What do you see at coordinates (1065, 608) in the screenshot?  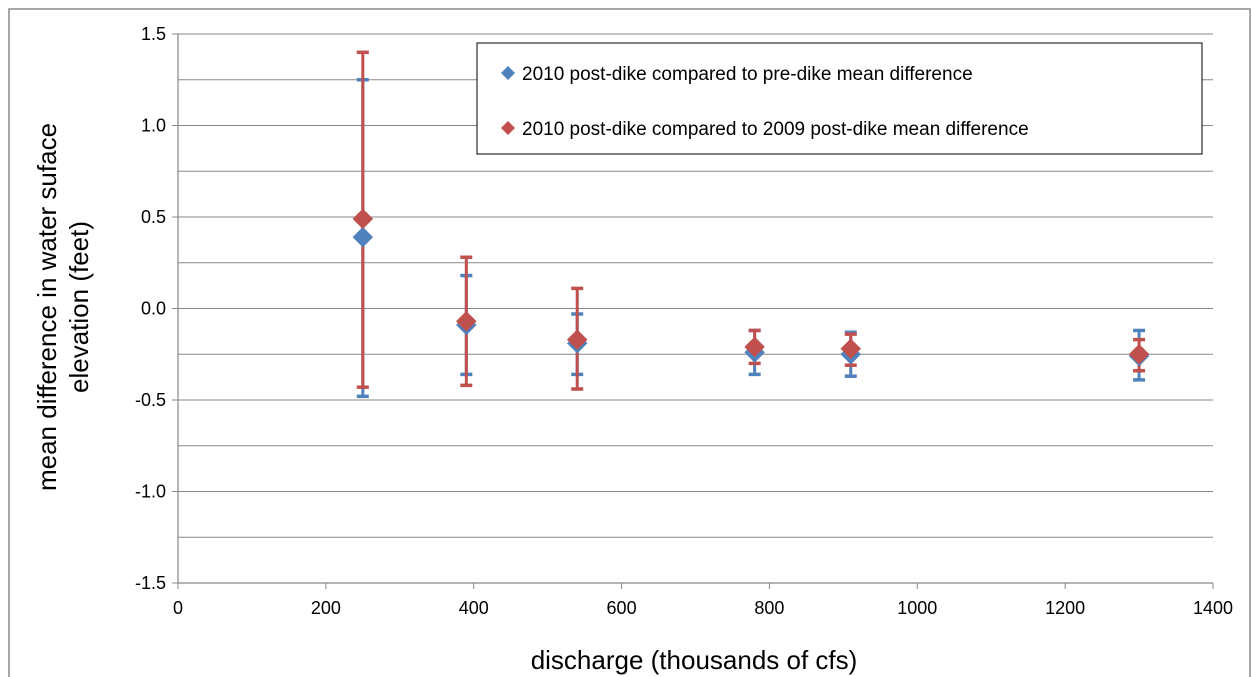 I see `x-tick-label: 1200` at bounding box center [1065, 608].